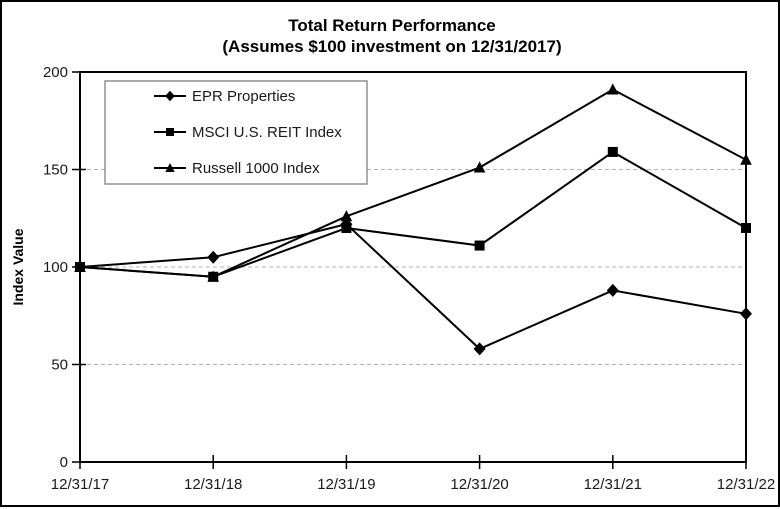  I want to click on y-tick-label-50: 50, so click(59, 365).